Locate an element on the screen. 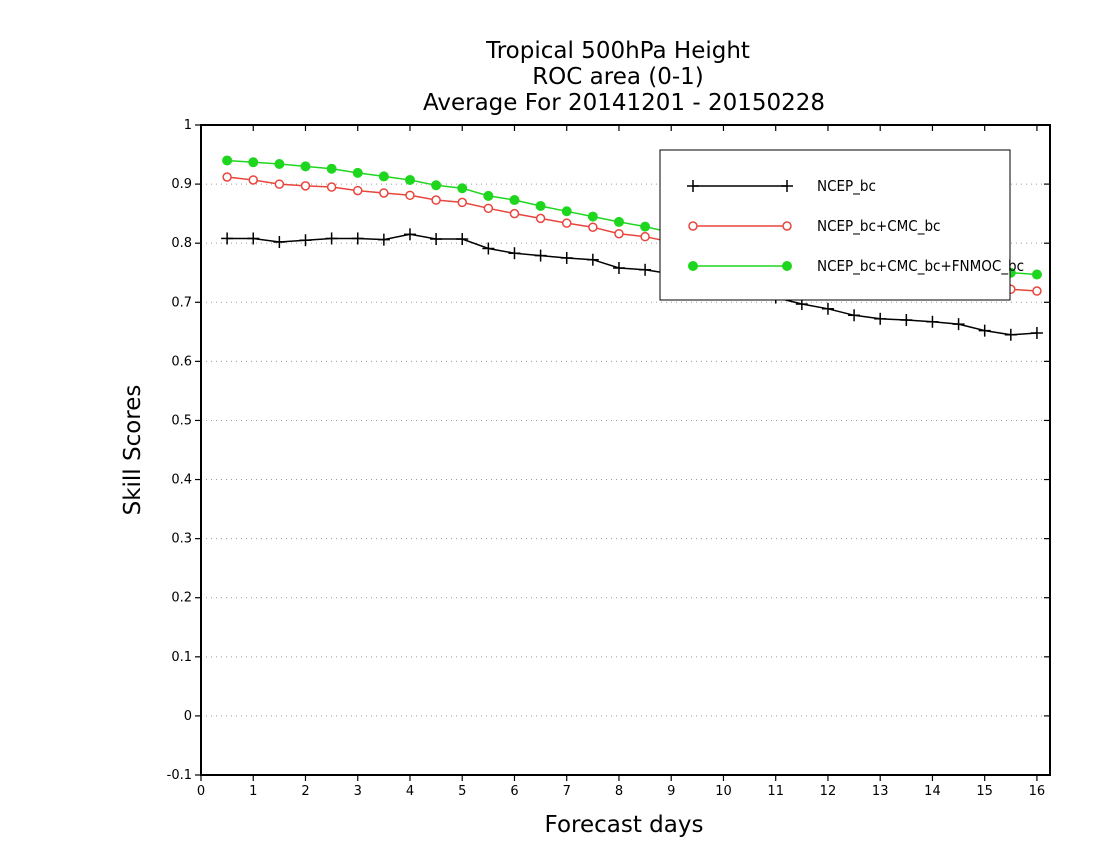 This screenshot has height=850, width=1100. y-tick-label: 1 is located at coordinates (188, 125).